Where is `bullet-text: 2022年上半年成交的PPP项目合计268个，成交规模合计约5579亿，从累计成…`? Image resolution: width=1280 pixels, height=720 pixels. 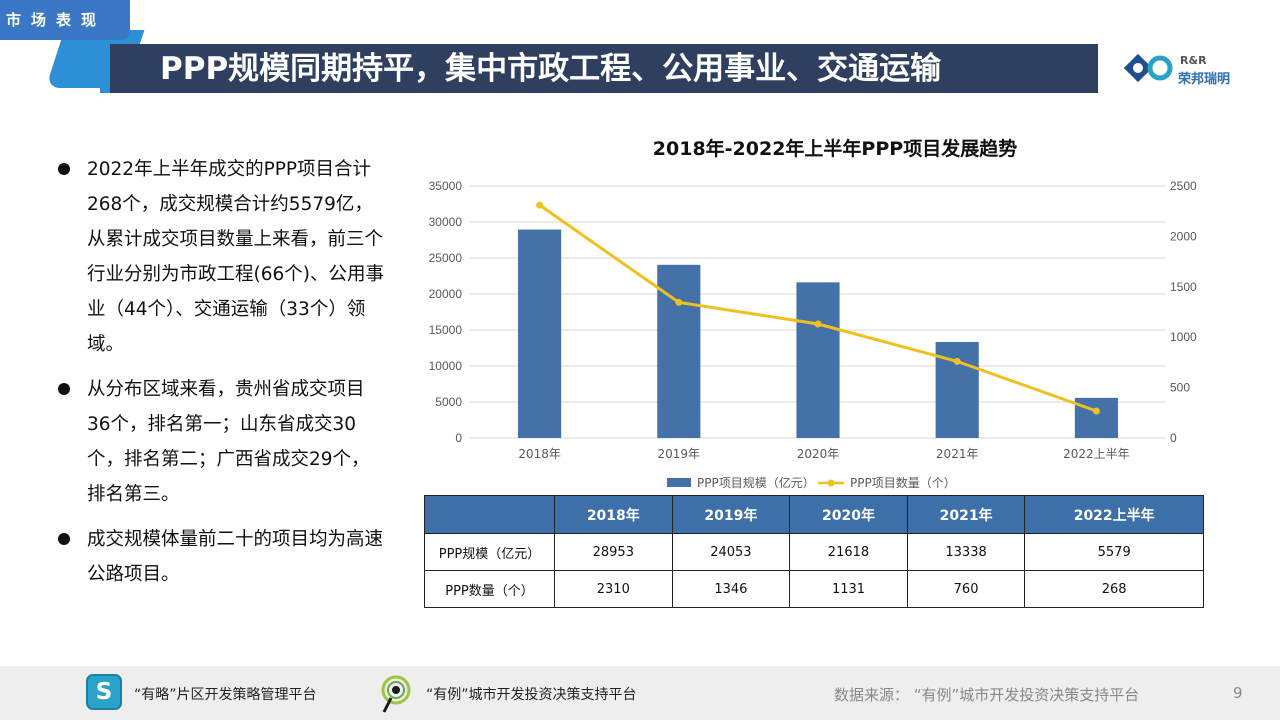
bullet-text: 2022年上半年成交的PPP项目合计268个，成交规模合计约5579亿，从累计成… is located at coordinates (235, 257).